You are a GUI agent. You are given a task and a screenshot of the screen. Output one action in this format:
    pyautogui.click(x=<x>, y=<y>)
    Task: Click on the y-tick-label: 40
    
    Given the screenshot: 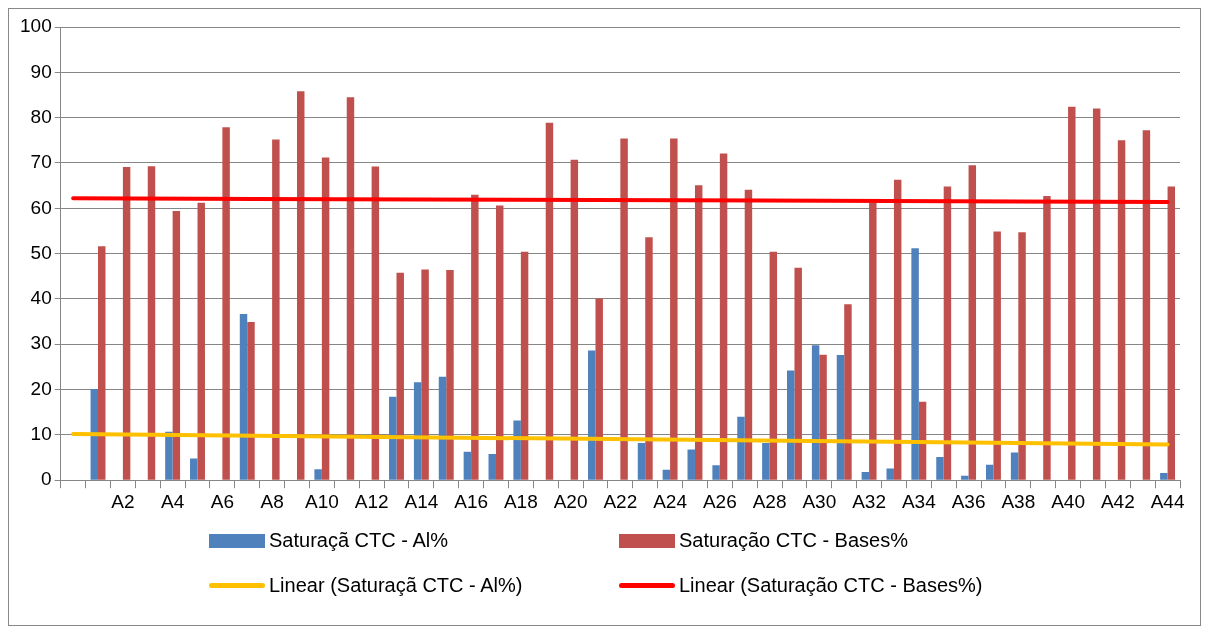 What is the action you would take?
    pyautogui.click(x=41, y=298)
    